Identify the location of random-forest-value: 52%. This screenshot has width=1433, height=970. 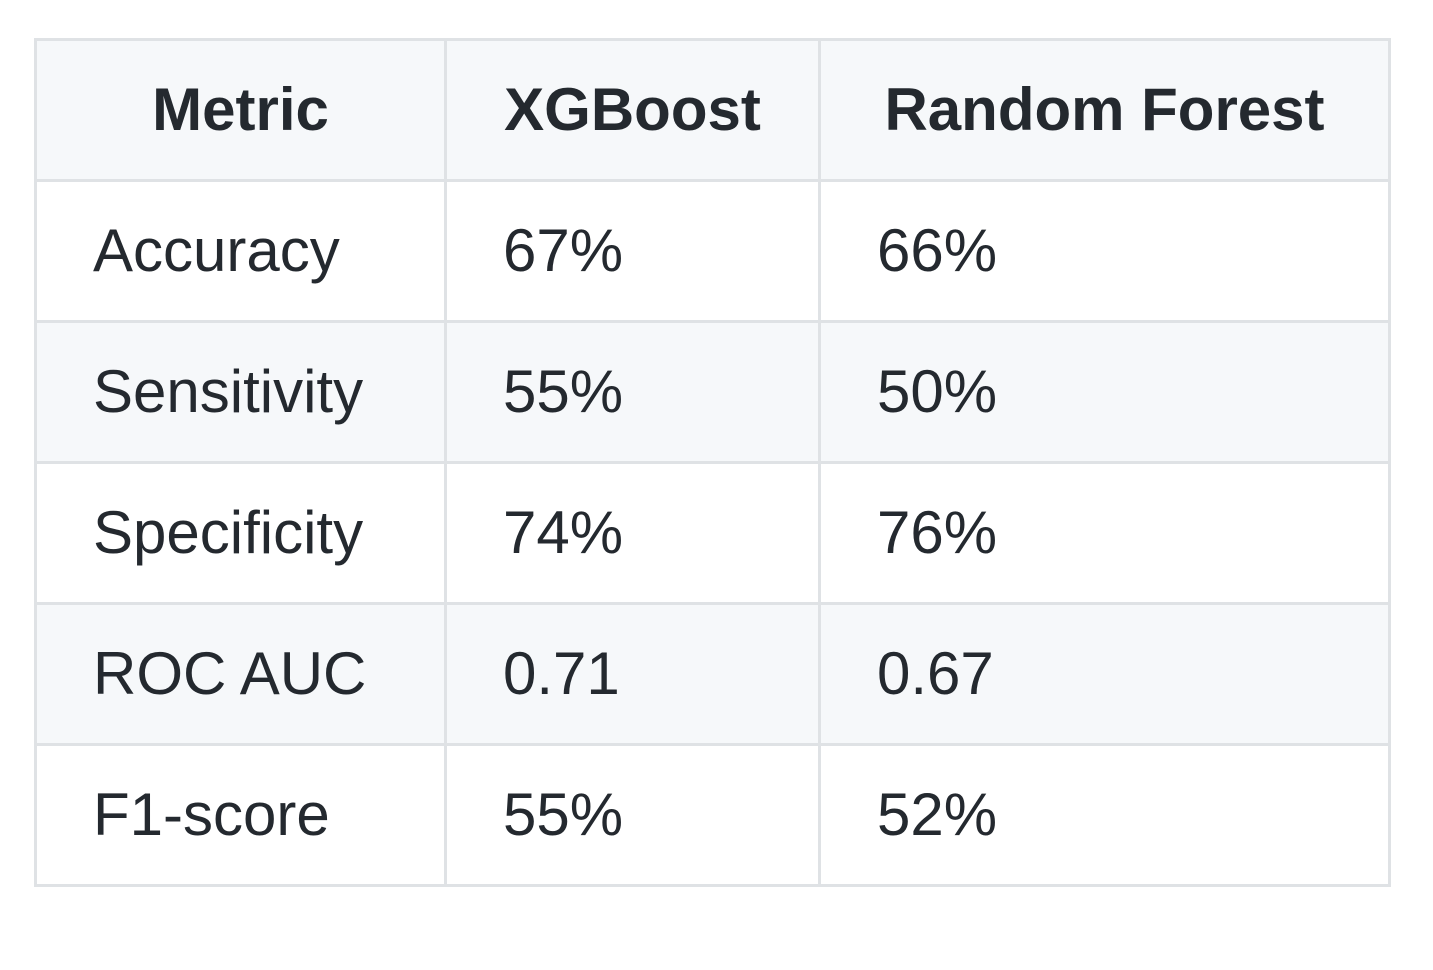
(1104, 815).